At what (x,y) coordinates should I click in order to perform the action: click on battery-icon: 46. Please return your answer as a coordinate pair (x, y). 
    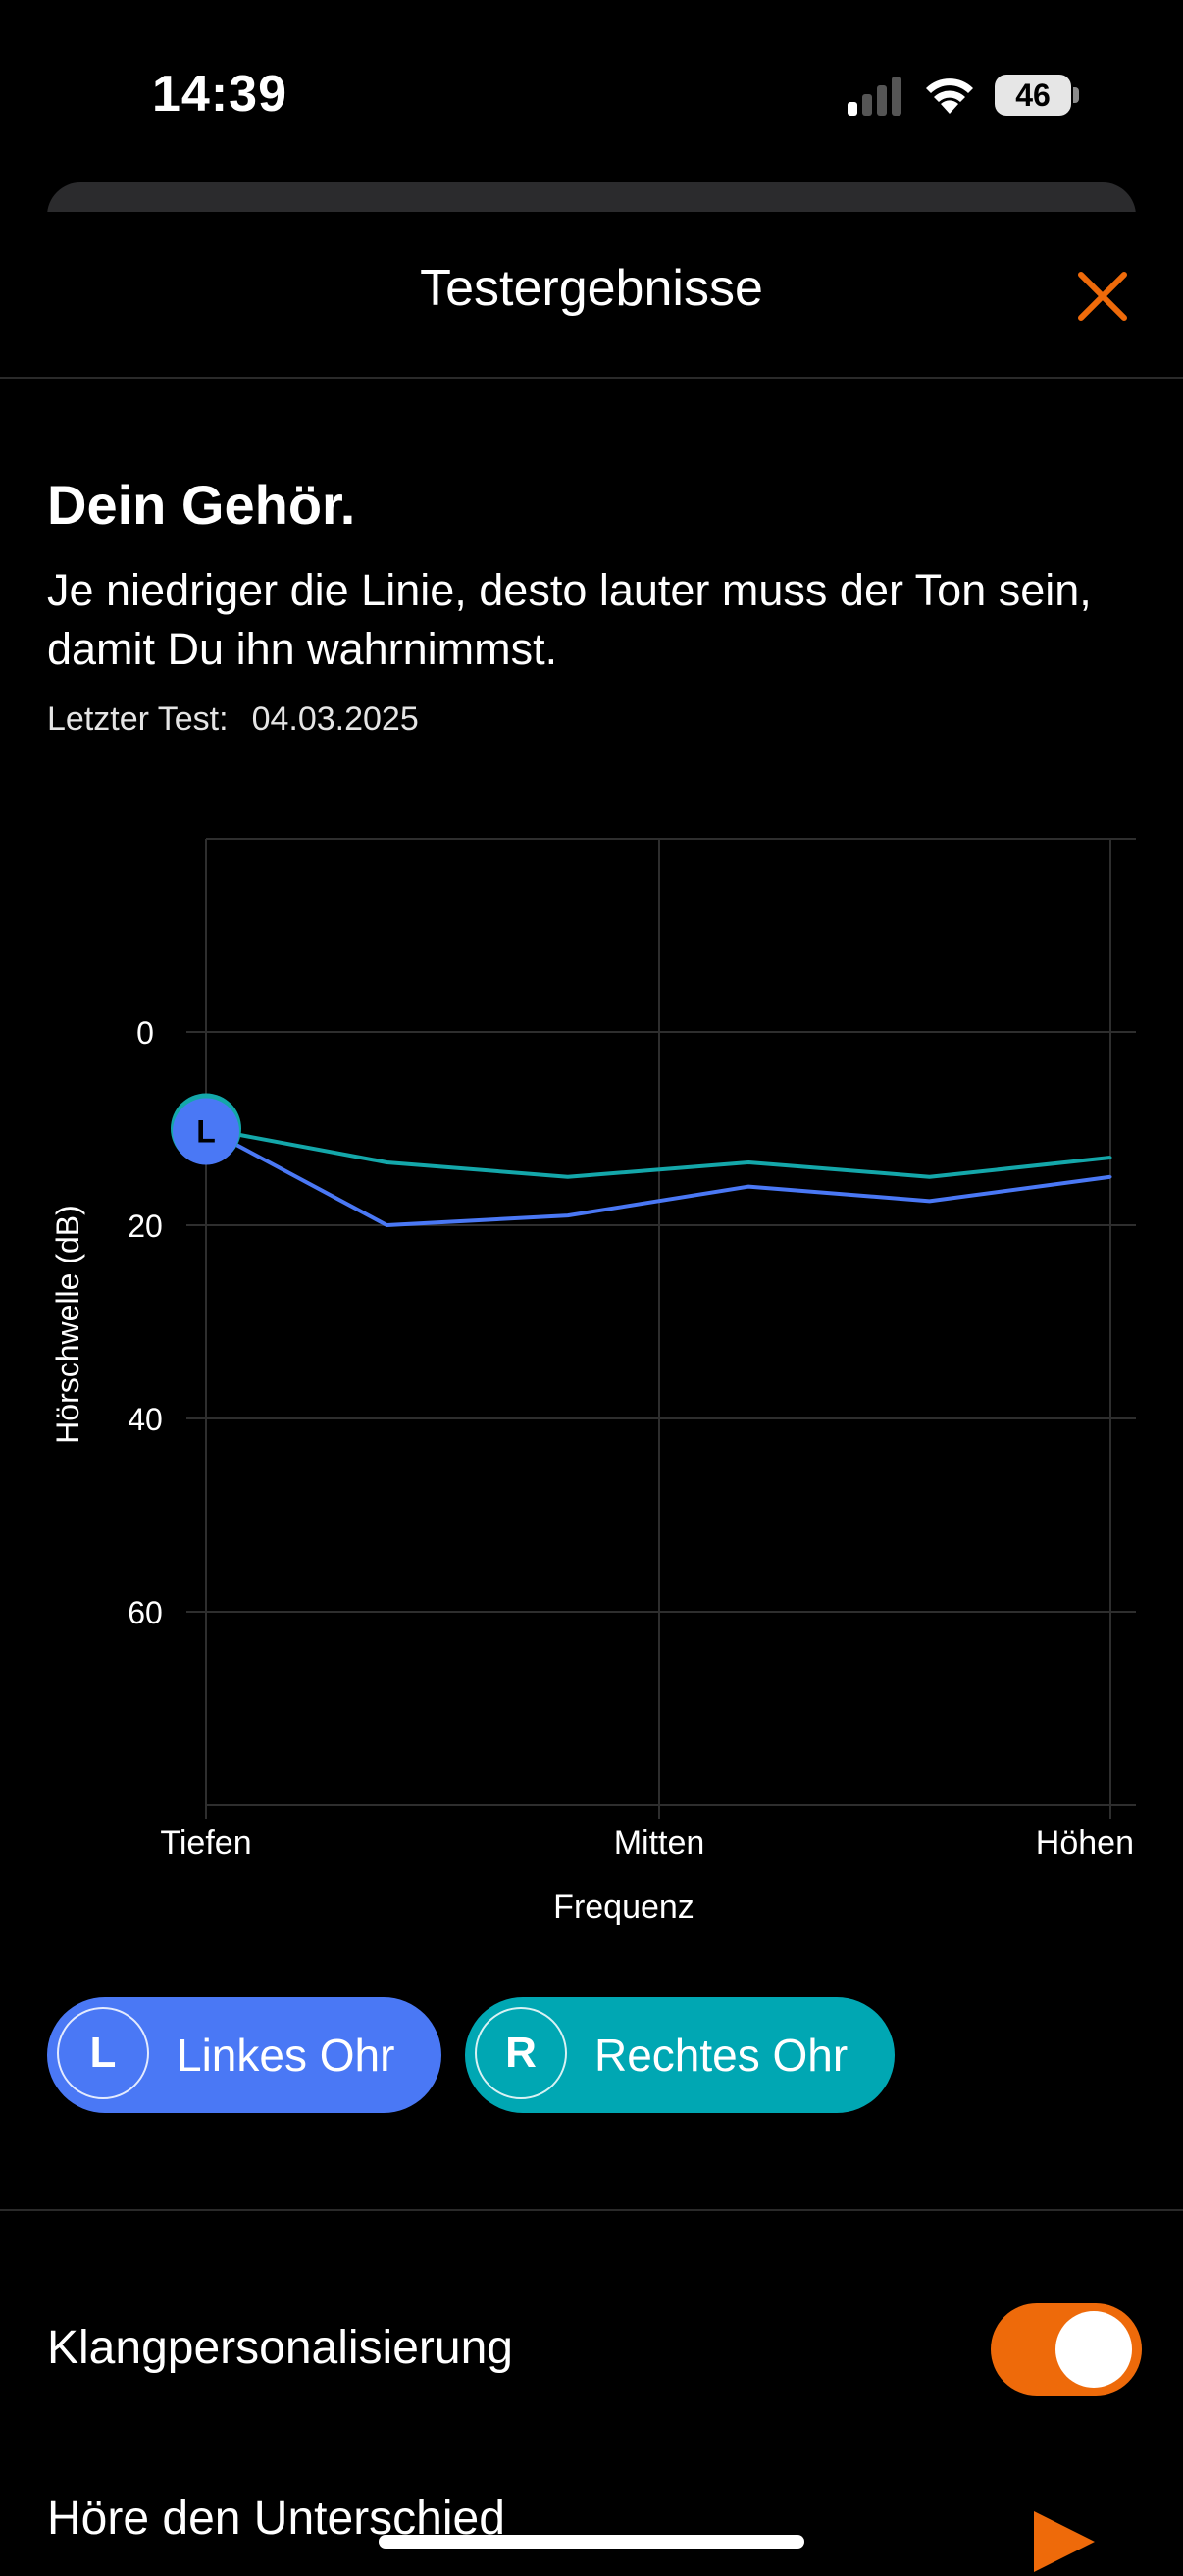
    Looking at the image, I should click on (1037, 95).